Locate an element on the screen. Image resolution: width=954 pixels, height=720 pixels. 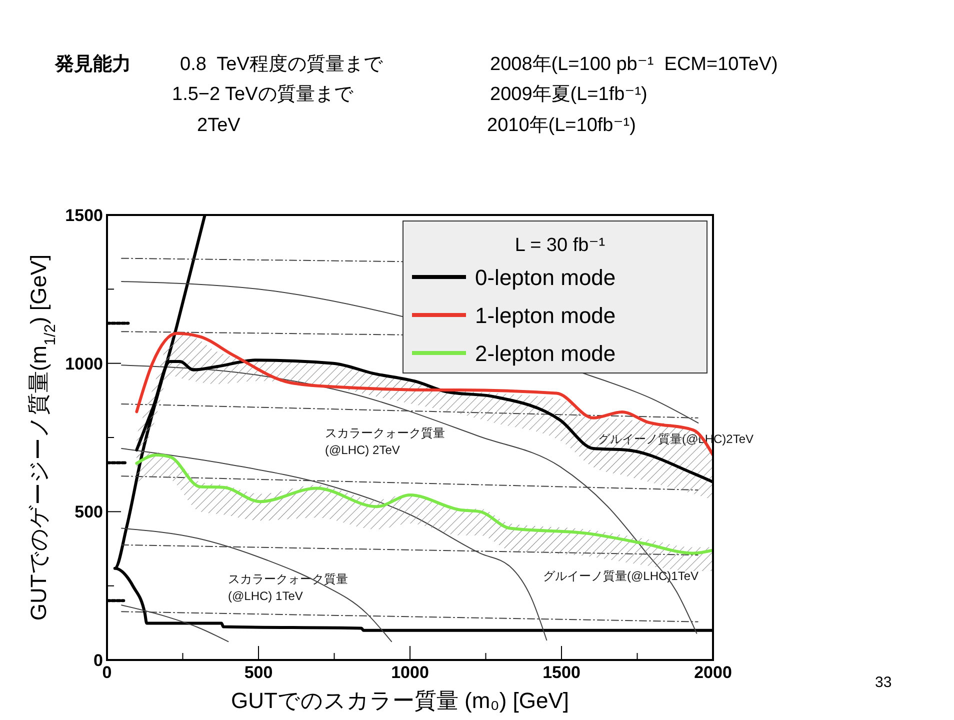
text: 0.8 TeV程度の質量まで is located at coordinates (282, 64).